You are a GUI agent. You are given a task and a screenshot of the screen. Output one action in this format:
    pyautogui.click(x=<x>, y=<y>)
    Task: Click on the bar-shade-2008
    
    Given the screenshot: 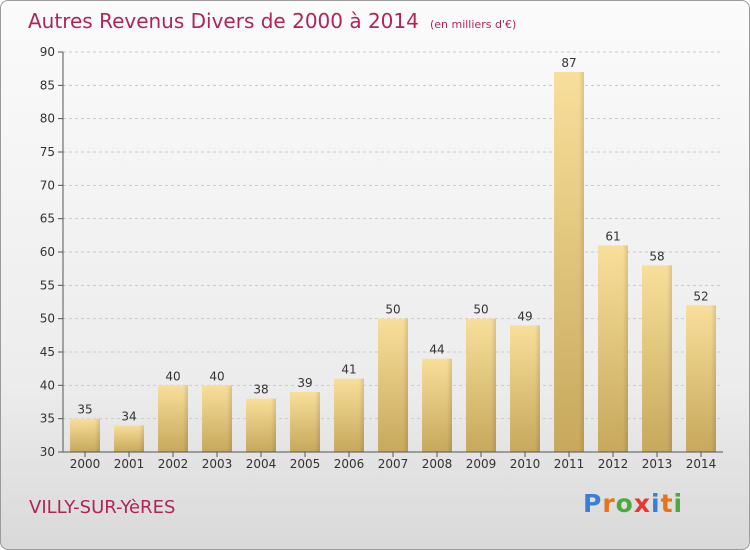 What is the action you would take?
    pyautogui.click(x=449, y=405)
    